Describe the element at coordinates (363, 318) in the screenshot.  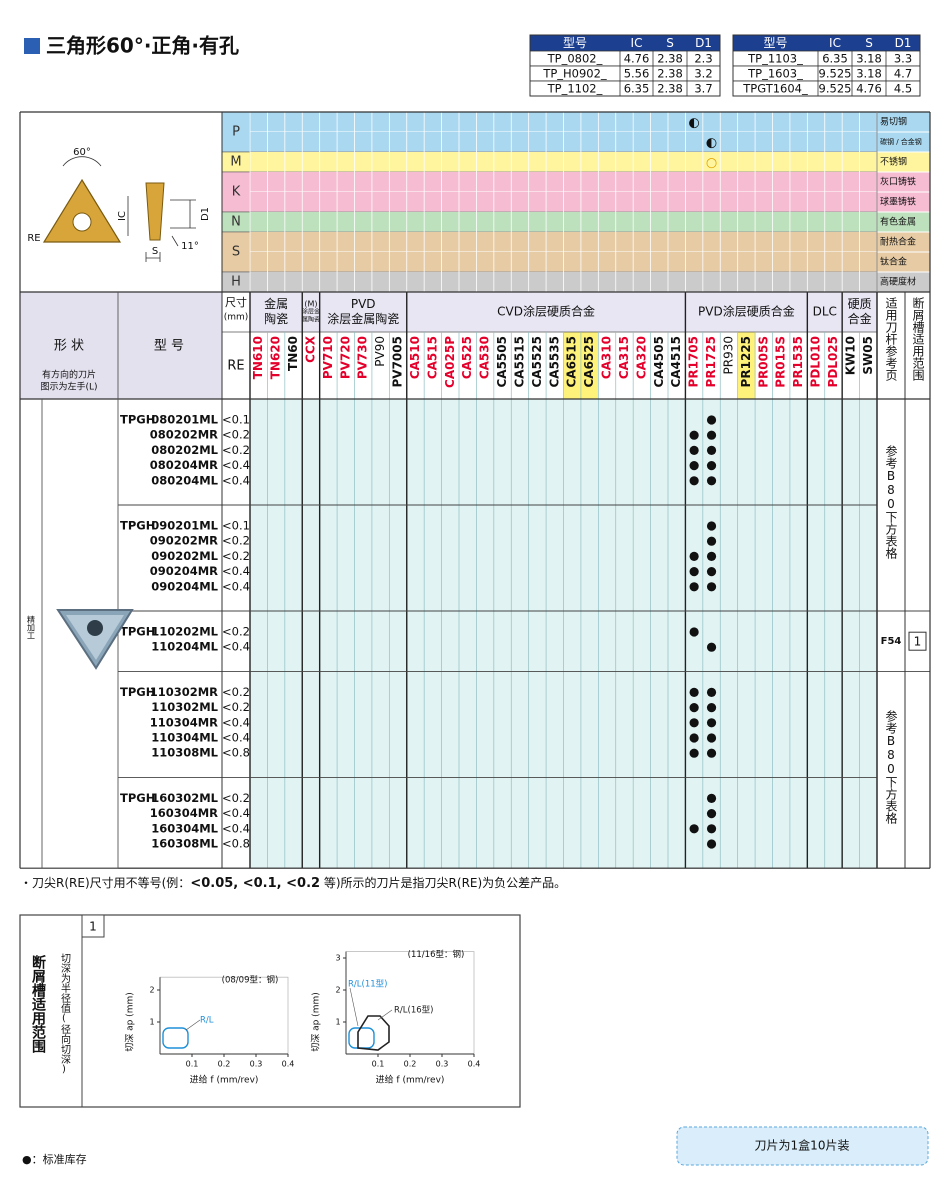
I see `group-name: 涂层金属陶瓷` at that location.